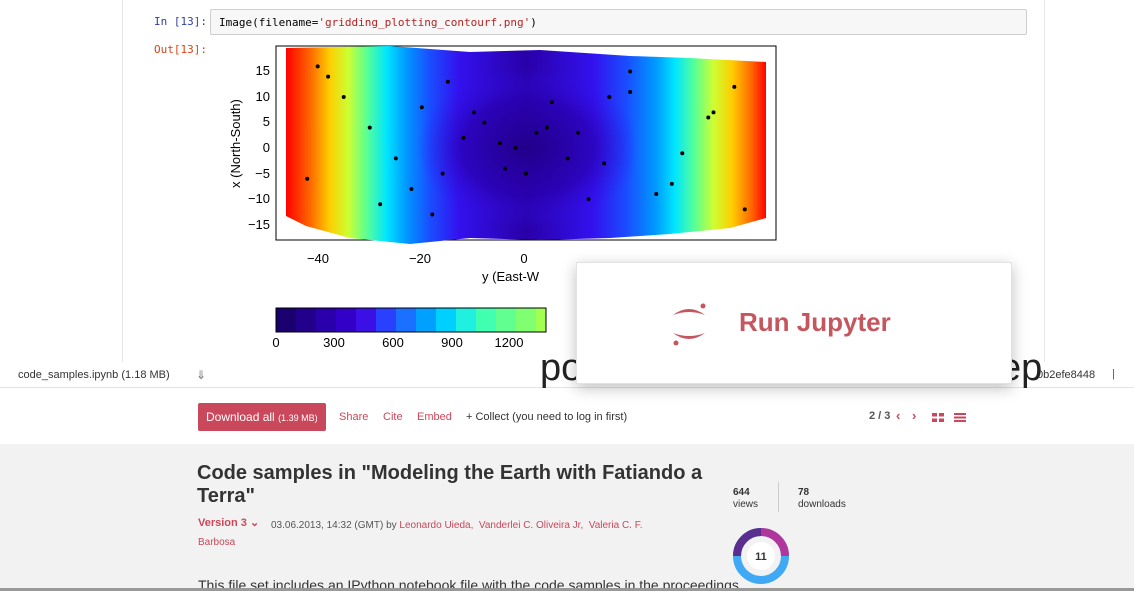 The image size is (1134, 591). I want to click on colorbar-tick-label: 900, so click(452, 341).